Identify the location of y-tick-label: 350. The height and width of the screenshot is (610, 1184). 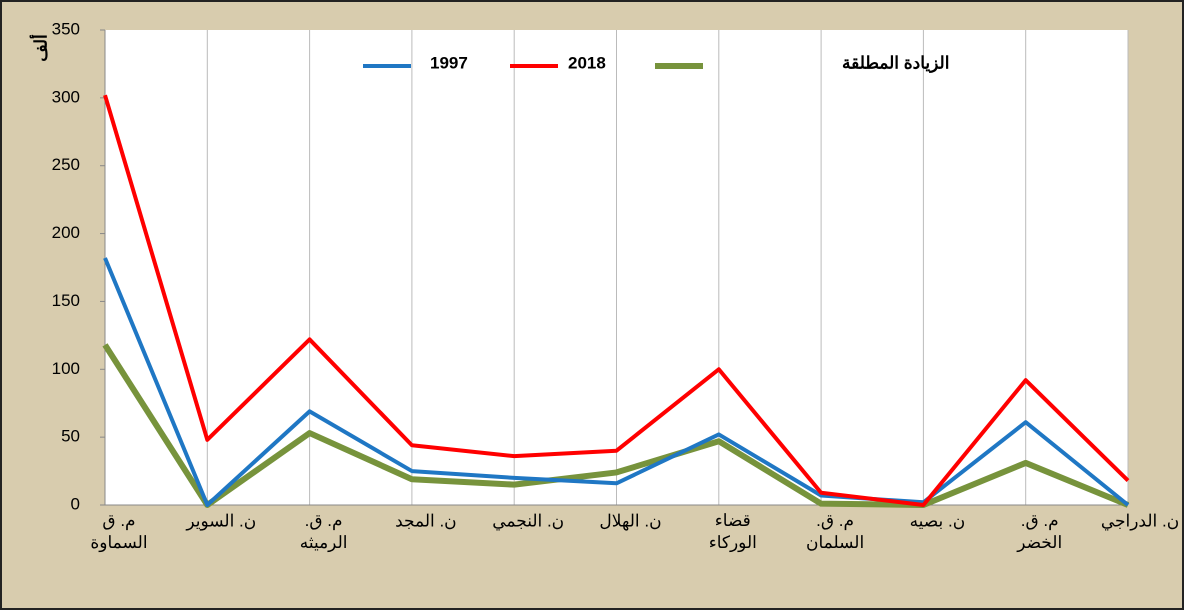
(66, 28).